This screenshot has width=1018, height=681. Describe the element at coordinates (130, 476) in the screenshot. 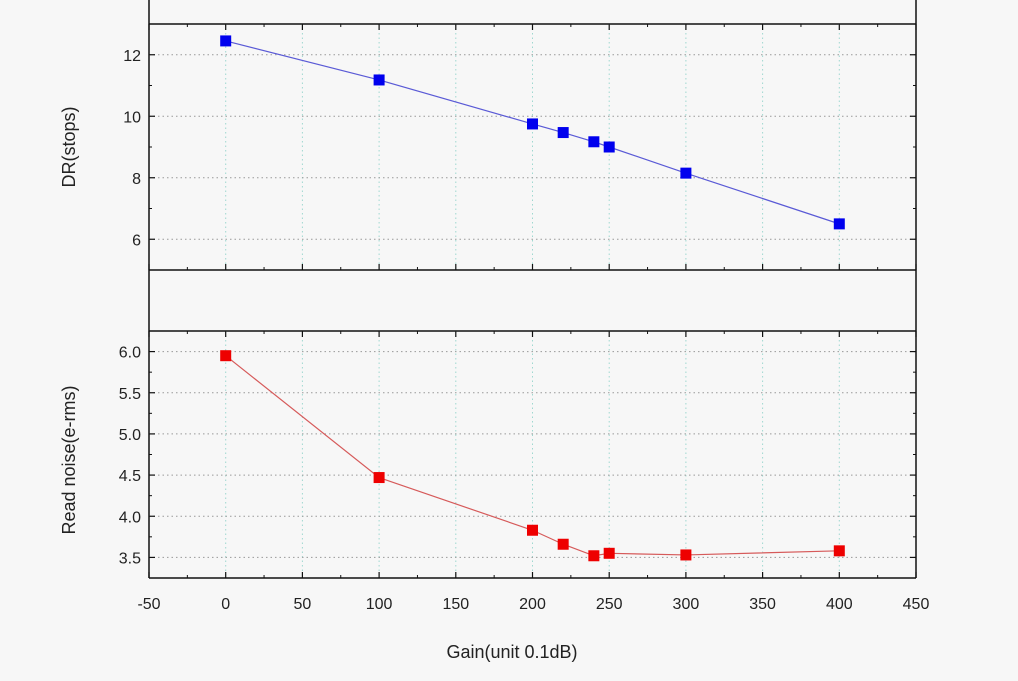

I see `noise-y-tick-label: 4.5` at that location.